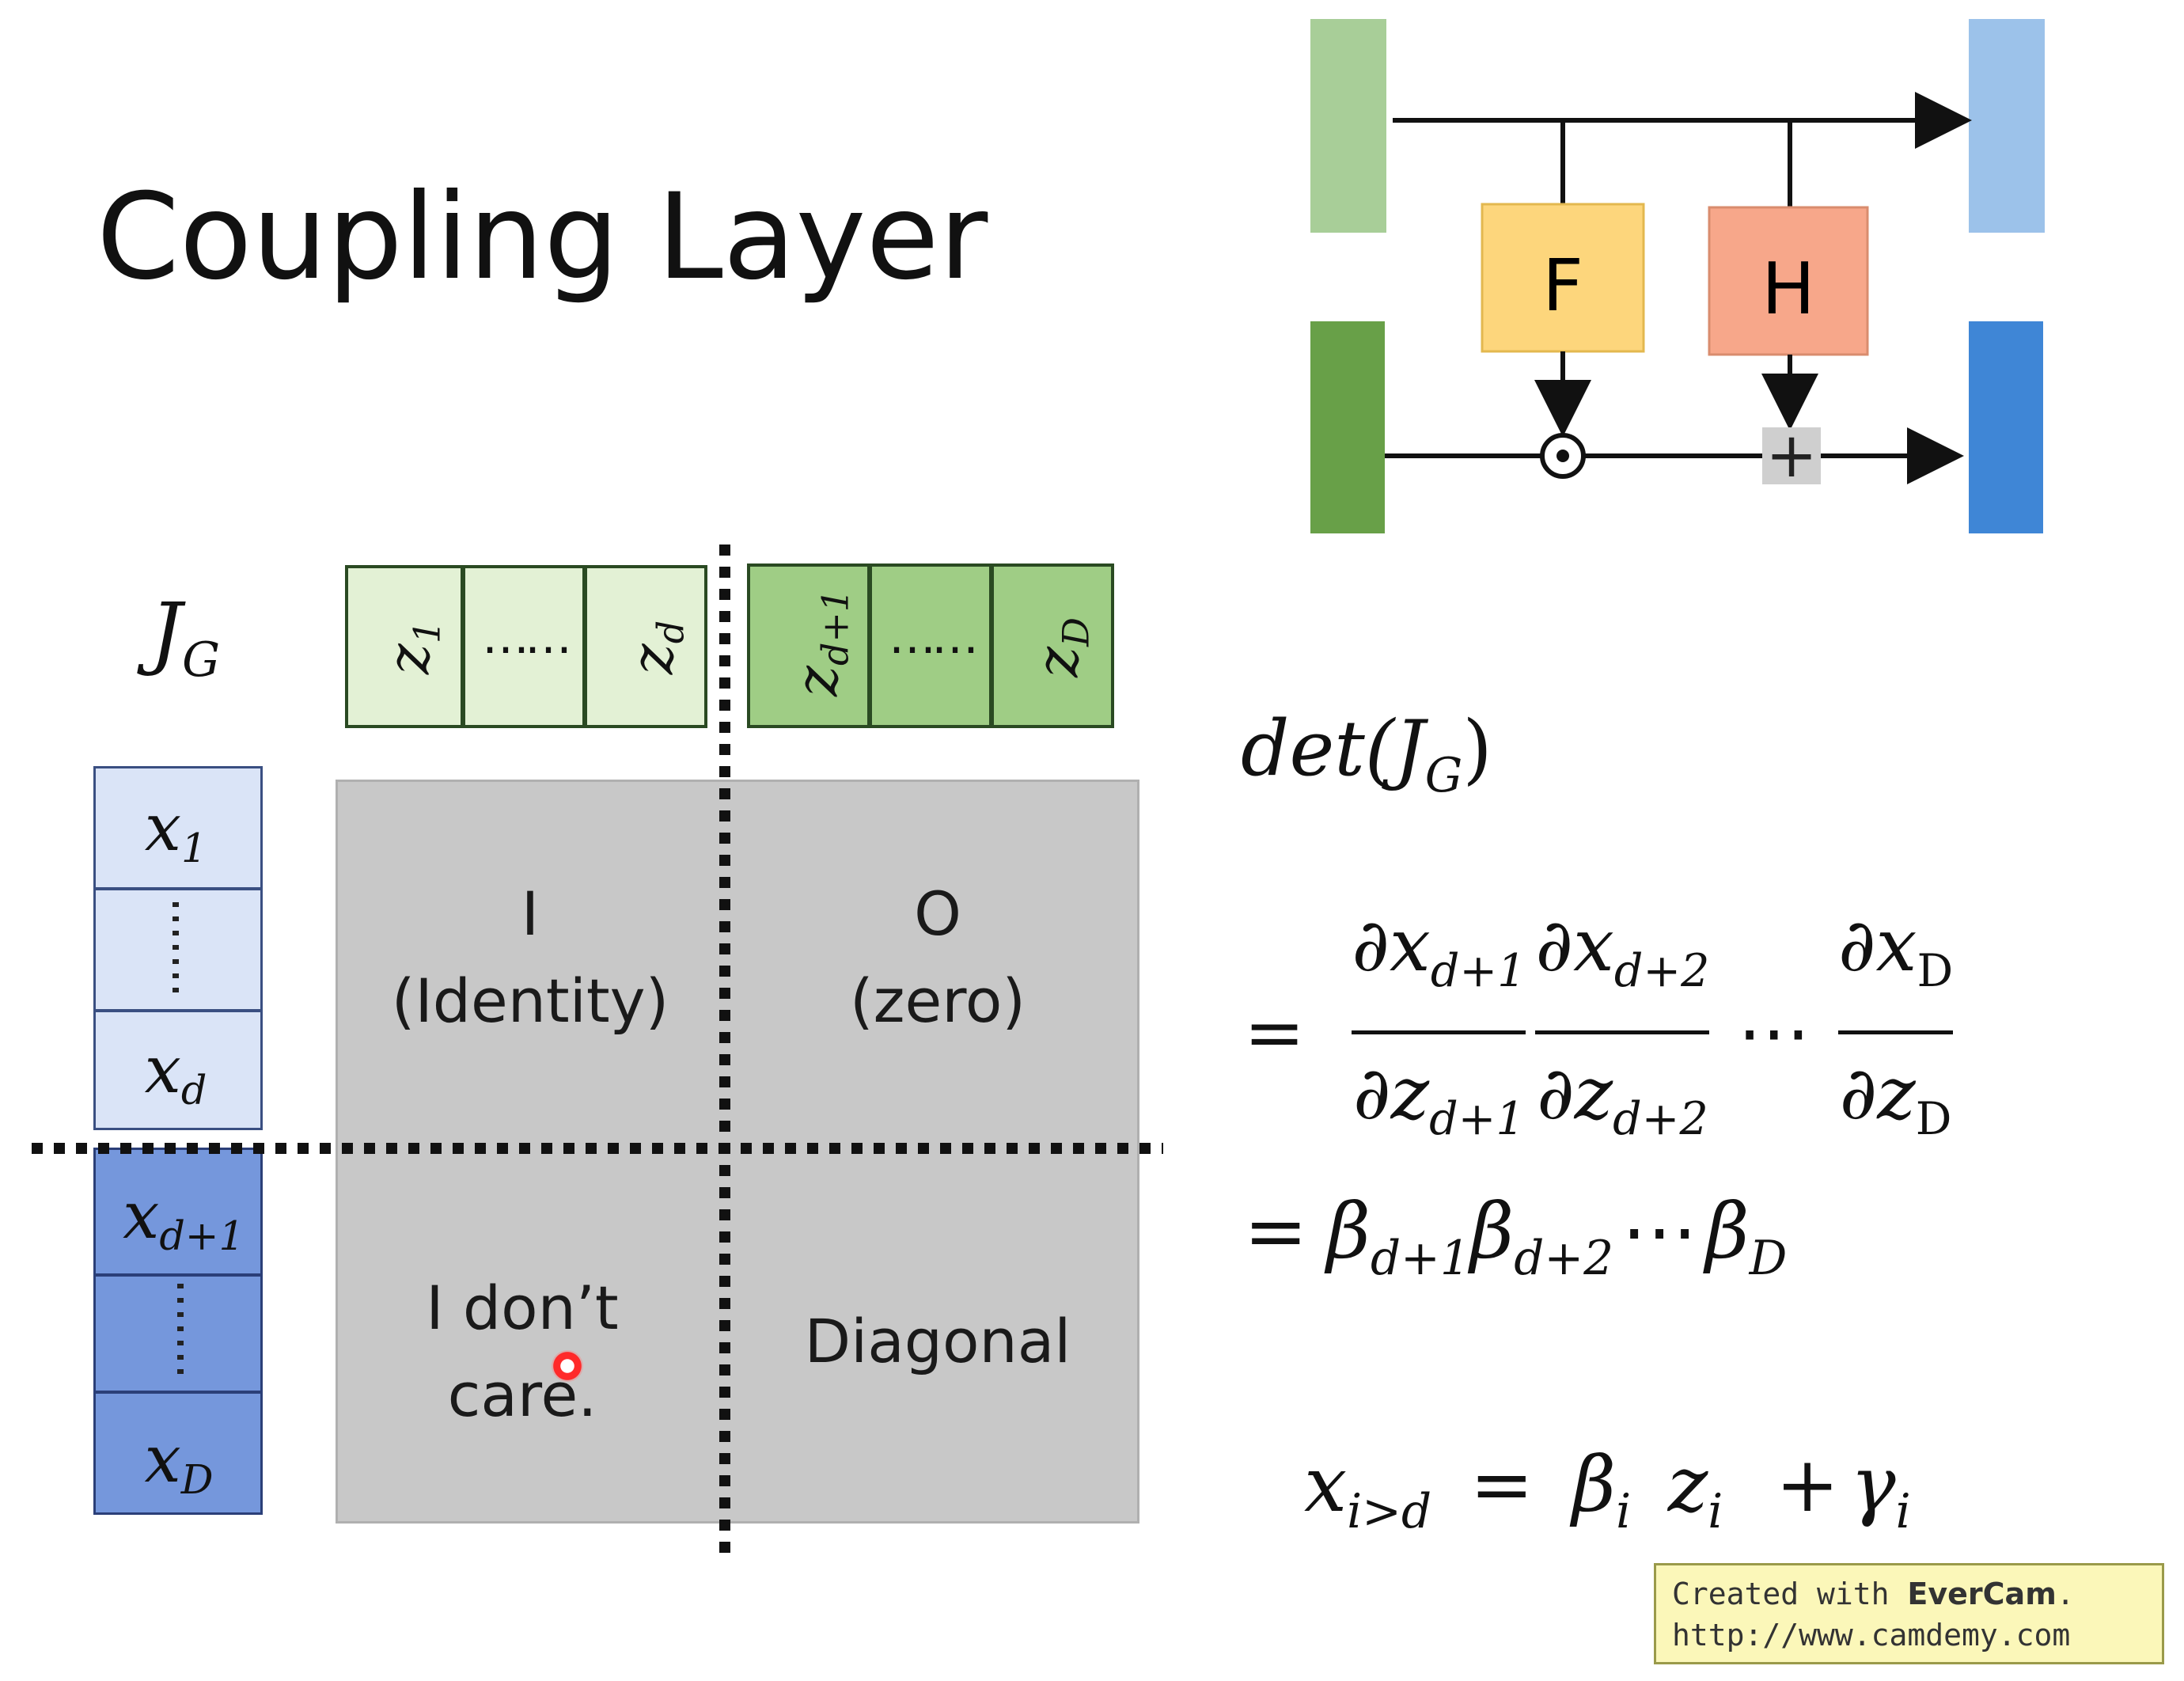  I want to click on jacobian-label-sub: G, so click(201, 660).